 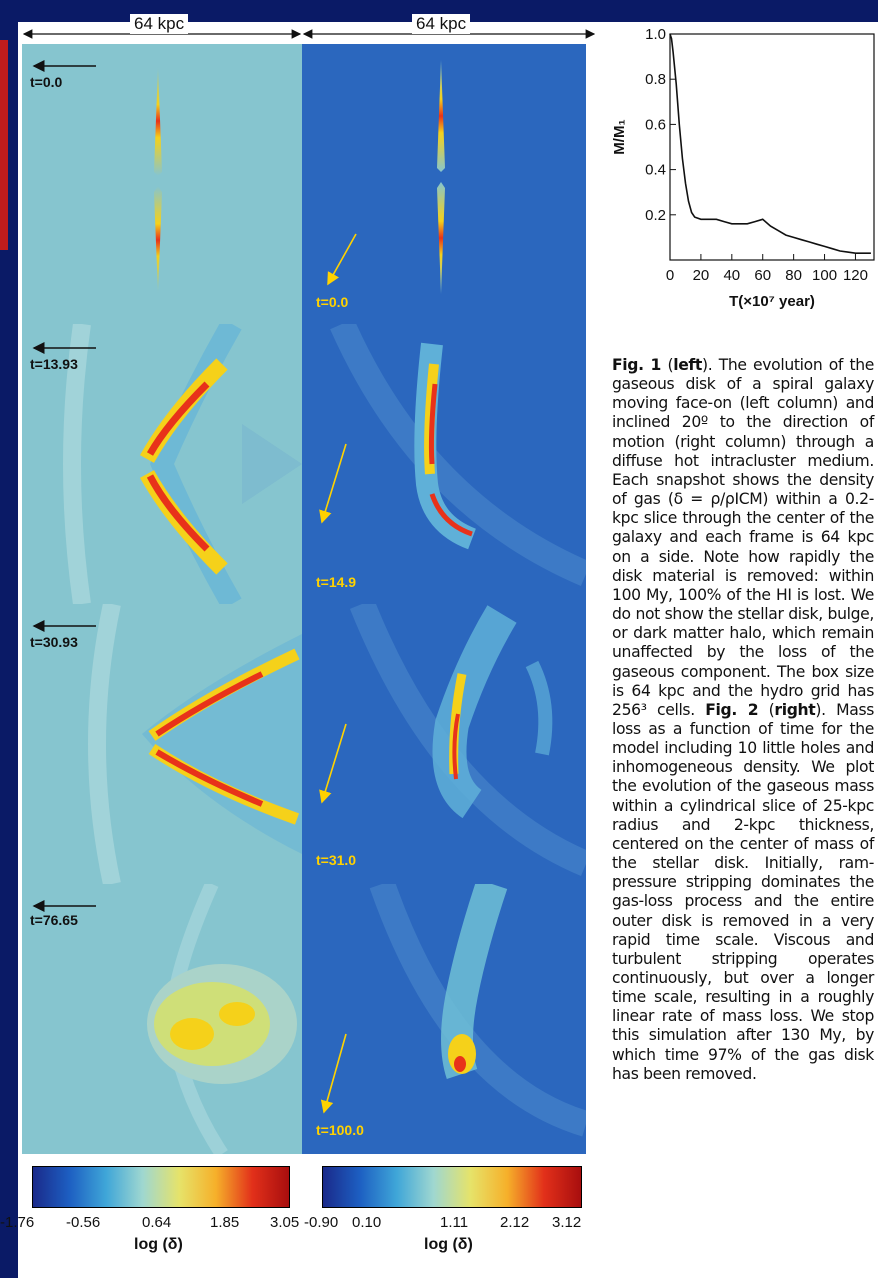 I want to click on cbar-right-tick-5: 3.12, so click(x=567, y=1222).